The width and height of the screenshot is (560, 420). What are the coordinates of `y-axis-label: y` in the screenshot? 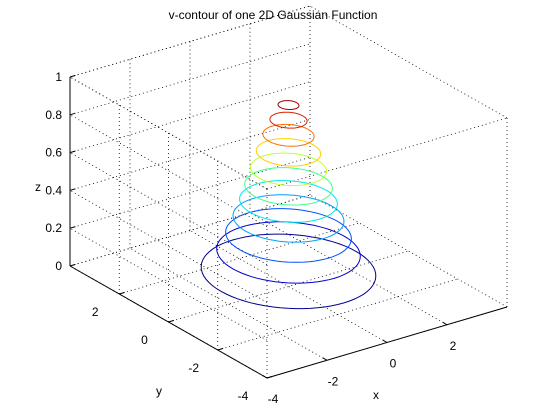 It's located at (159, 391).